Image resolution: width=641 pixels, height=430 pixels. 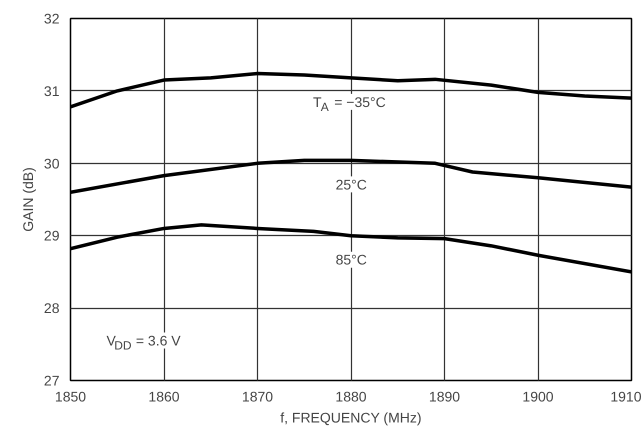 I want to click on y-tick-label: 32, so click(x=52, y=18).